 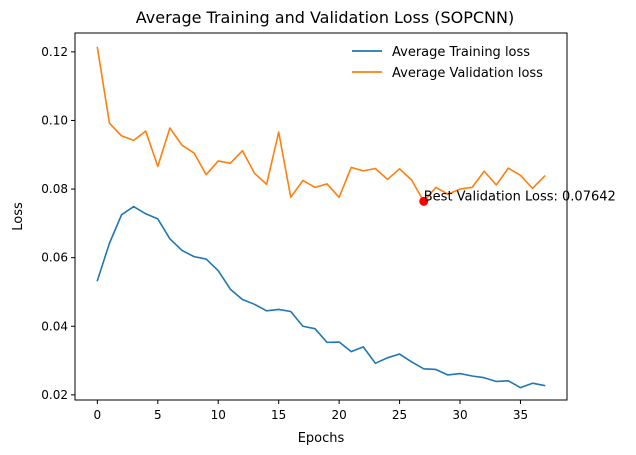 What do you see at coordinates (54, 258) in the screenshot?
I see `y-tick-label: 0.06` at bounding box center [54, 258].